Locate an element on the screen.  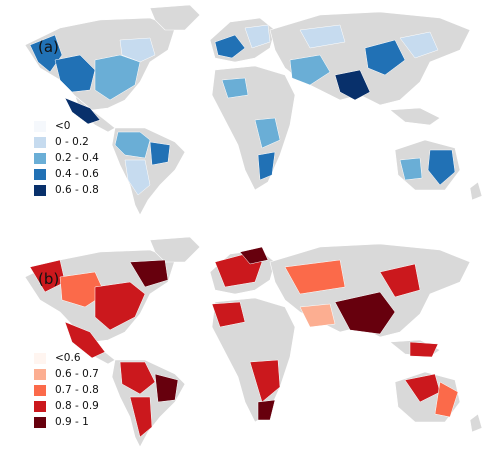
legend-item: 0.8 - 0.9 is located at coordinates (66, 406).